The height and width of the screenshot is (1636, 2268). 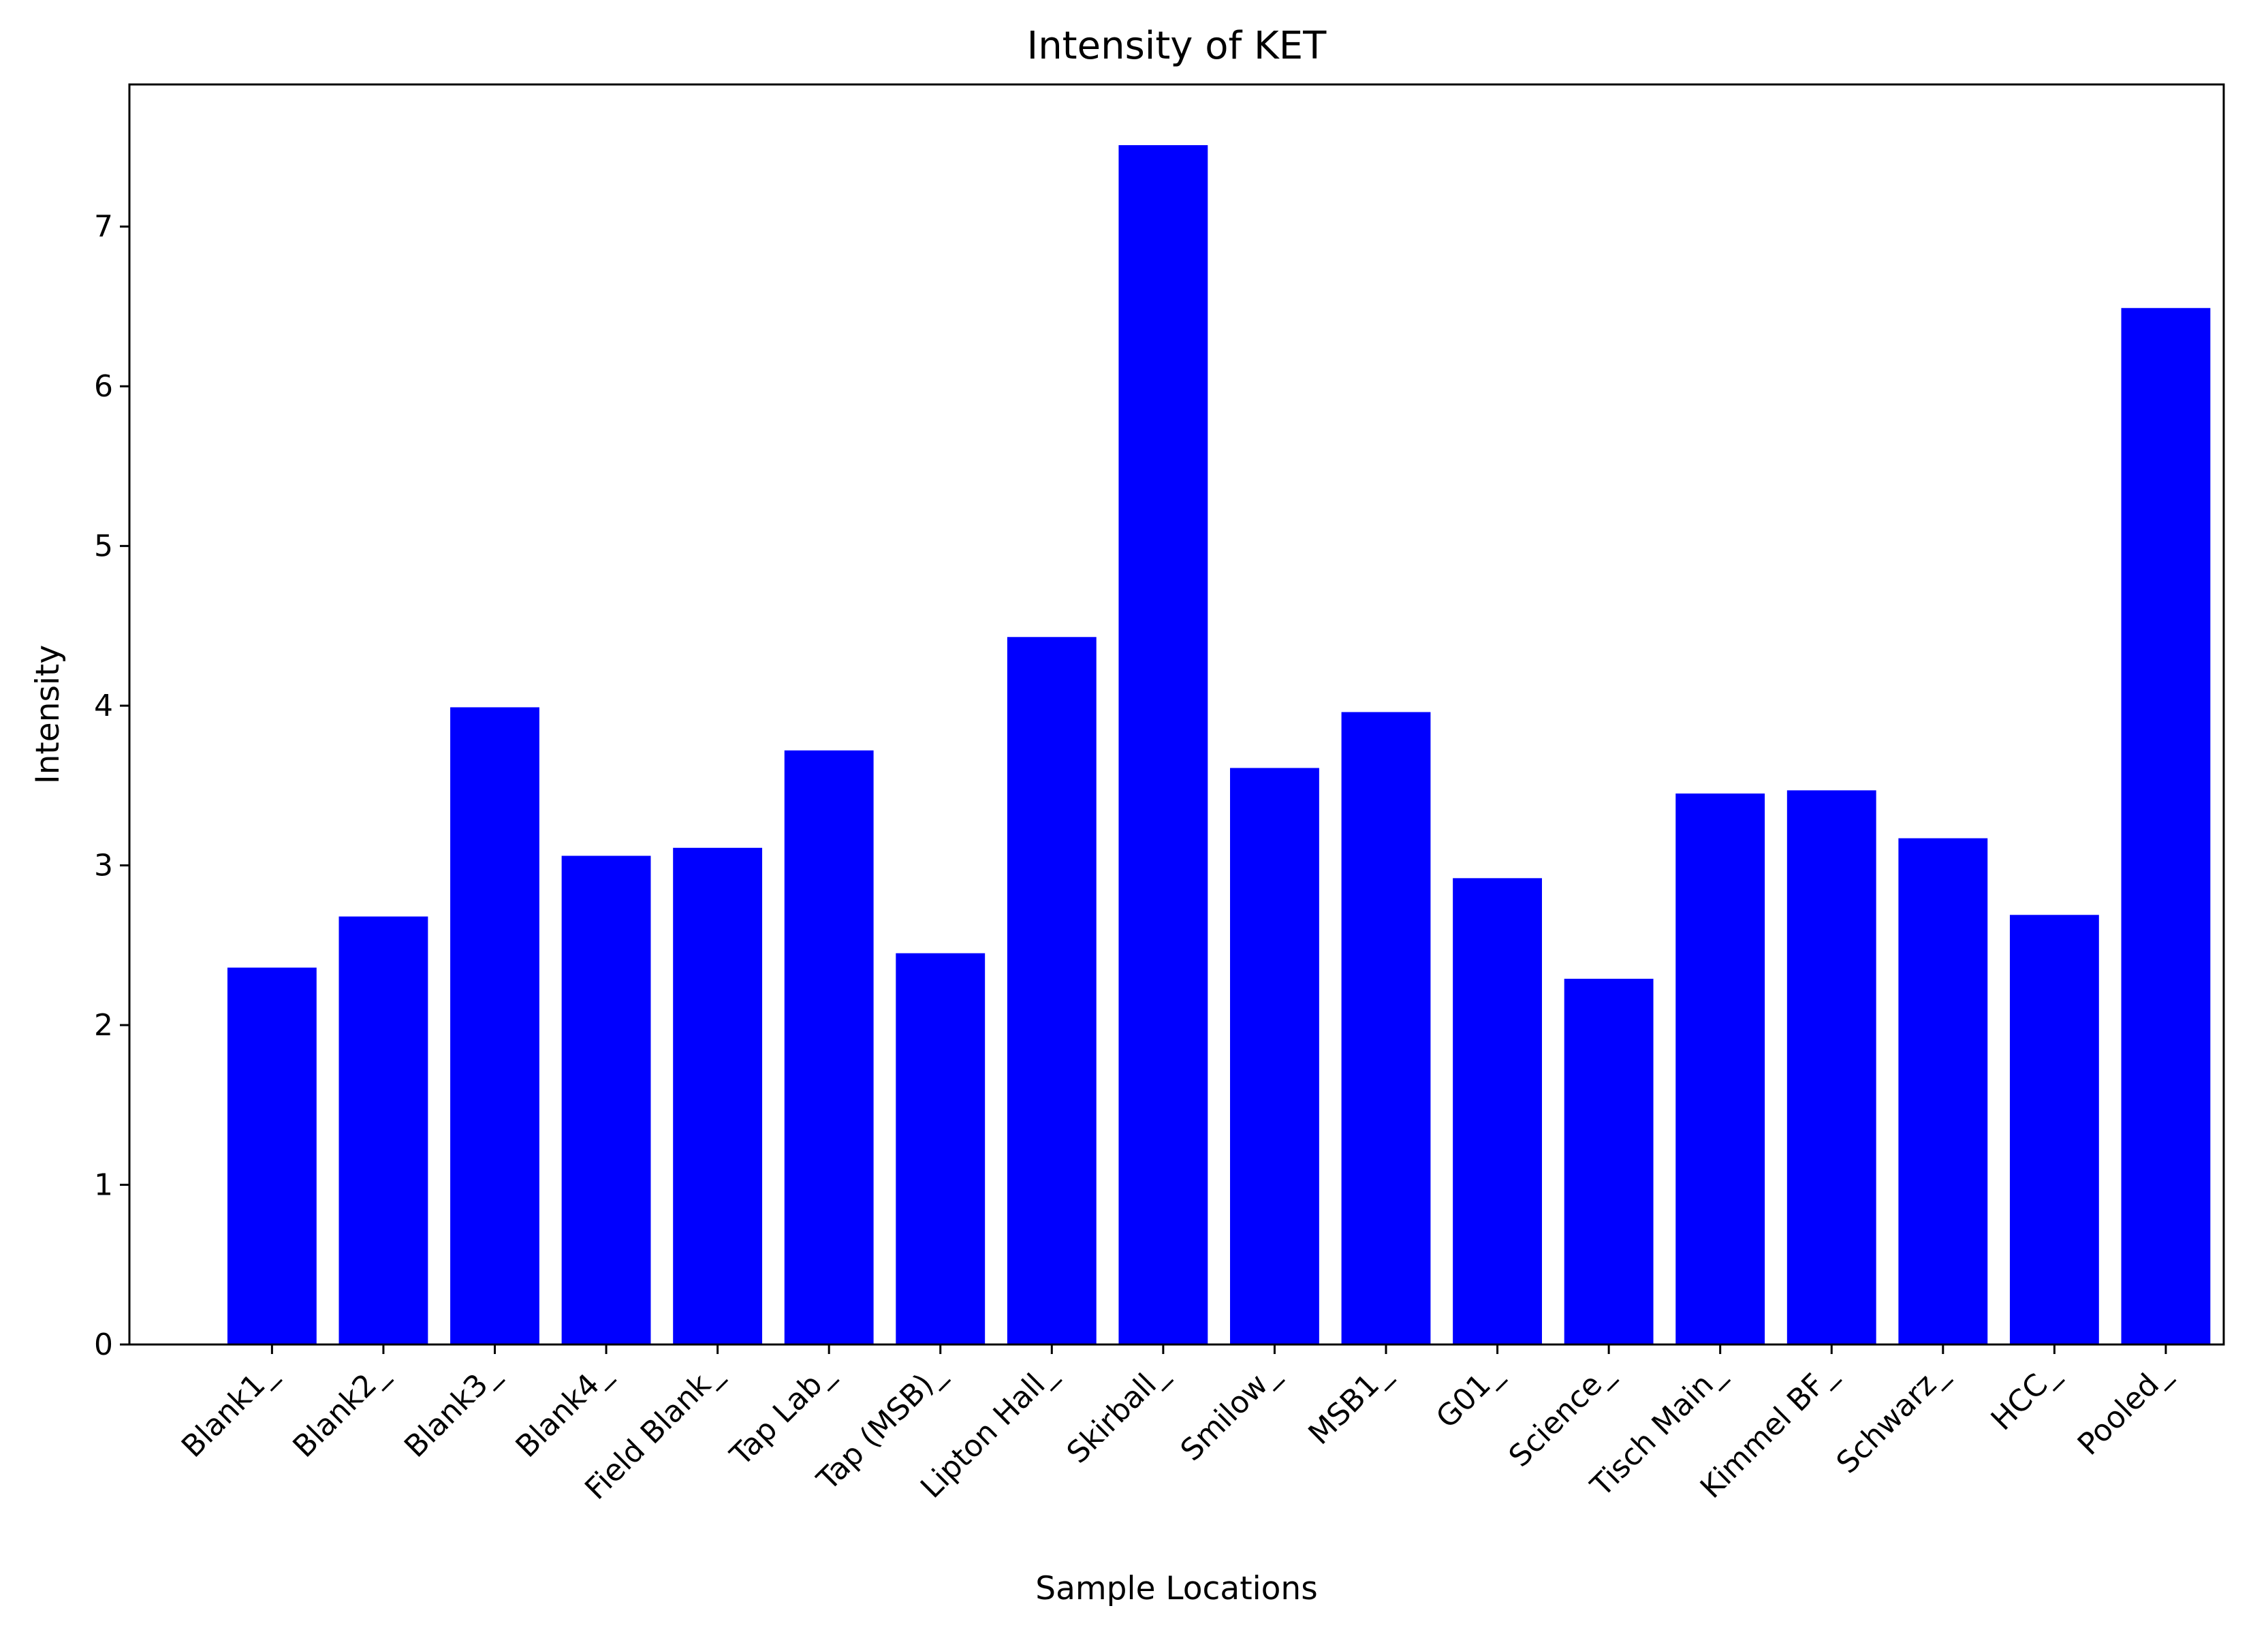 I want to click on x-tick-label-2: Blank3_, so click(x=452, y=1410).